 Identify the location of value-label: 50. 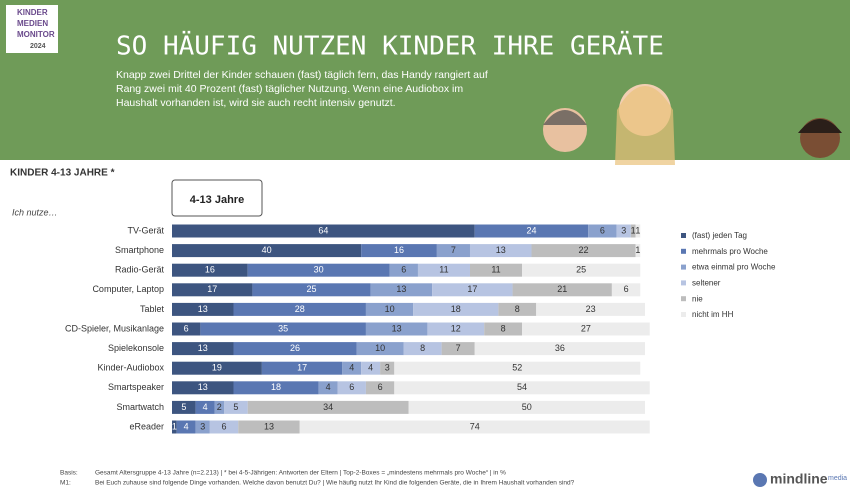
(527, 407).